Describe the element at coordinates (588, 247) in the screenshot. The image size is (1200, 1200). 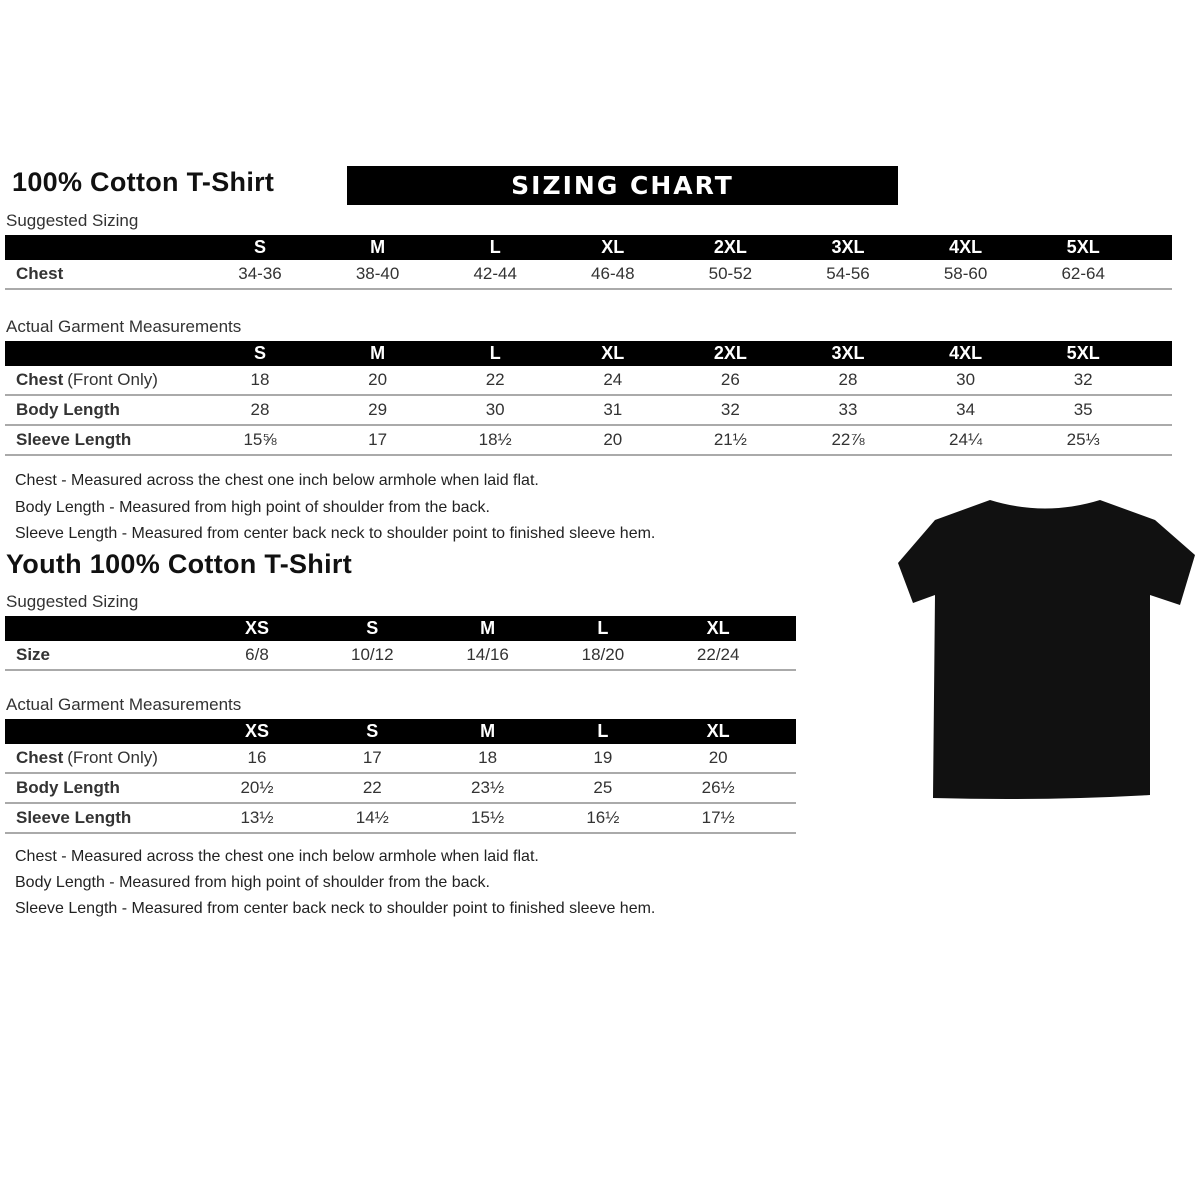
I see `size-header-row: S M L XL 2XL 3XL 4XL 5XL` at that location.